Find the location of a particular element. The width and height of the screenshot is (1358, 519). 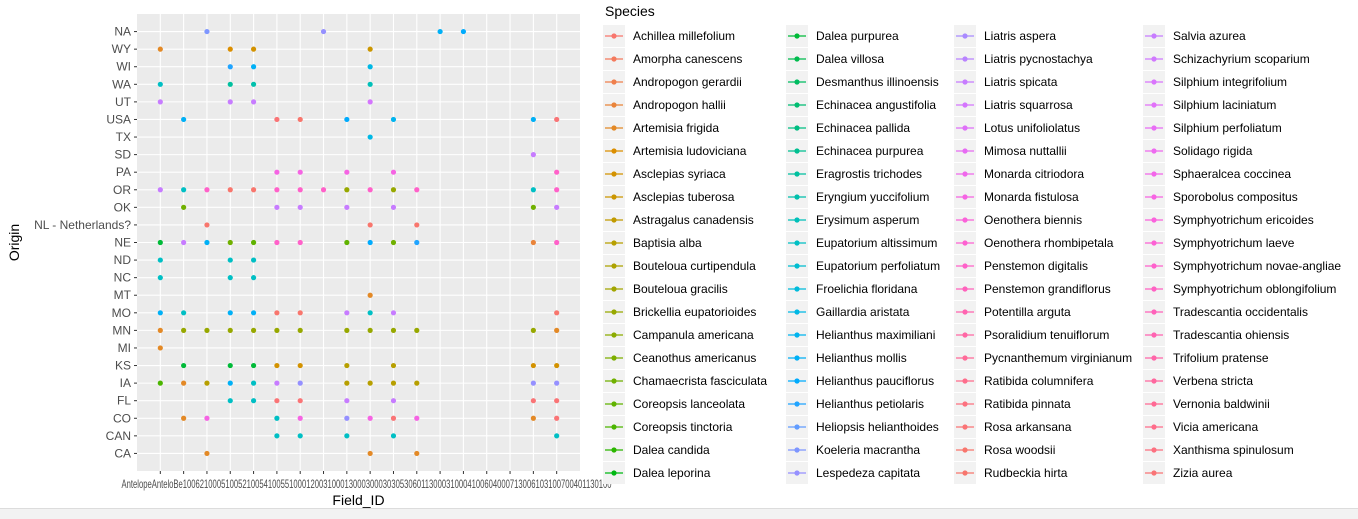

legend-item: Froelichia floridana is located at coordinates (852, 289).